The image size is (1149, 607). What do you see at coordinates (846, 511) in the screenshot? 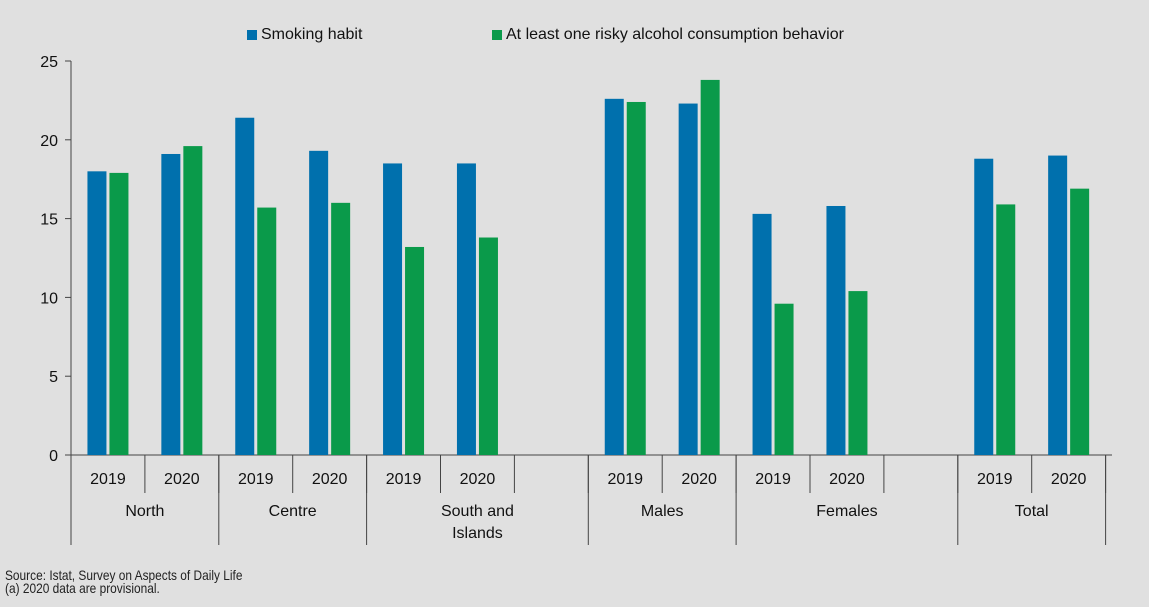
I see `x-group-label: Females` at bounding box center [846, 511].